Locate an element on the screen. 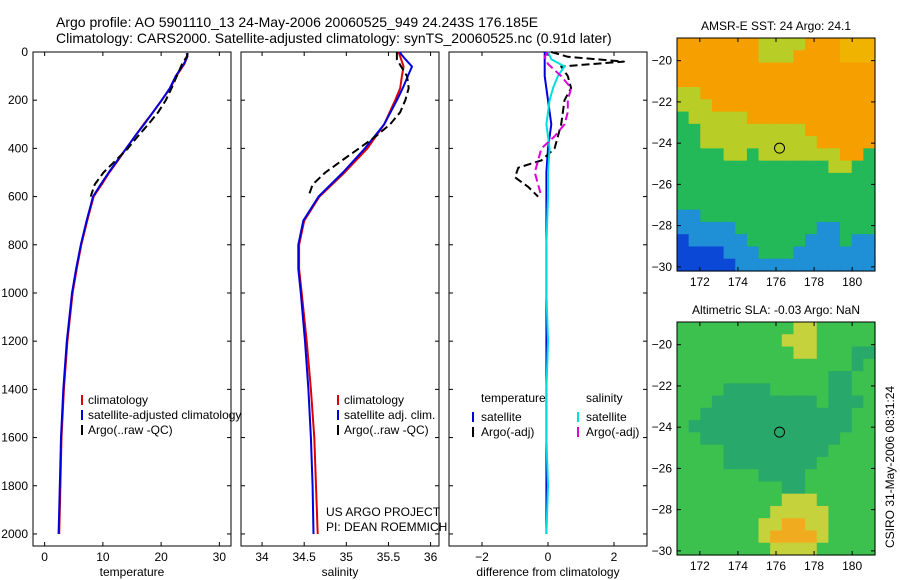 The image size is (900, 580). difference-xtick-label: −2 is located at coordinates (482, 557).